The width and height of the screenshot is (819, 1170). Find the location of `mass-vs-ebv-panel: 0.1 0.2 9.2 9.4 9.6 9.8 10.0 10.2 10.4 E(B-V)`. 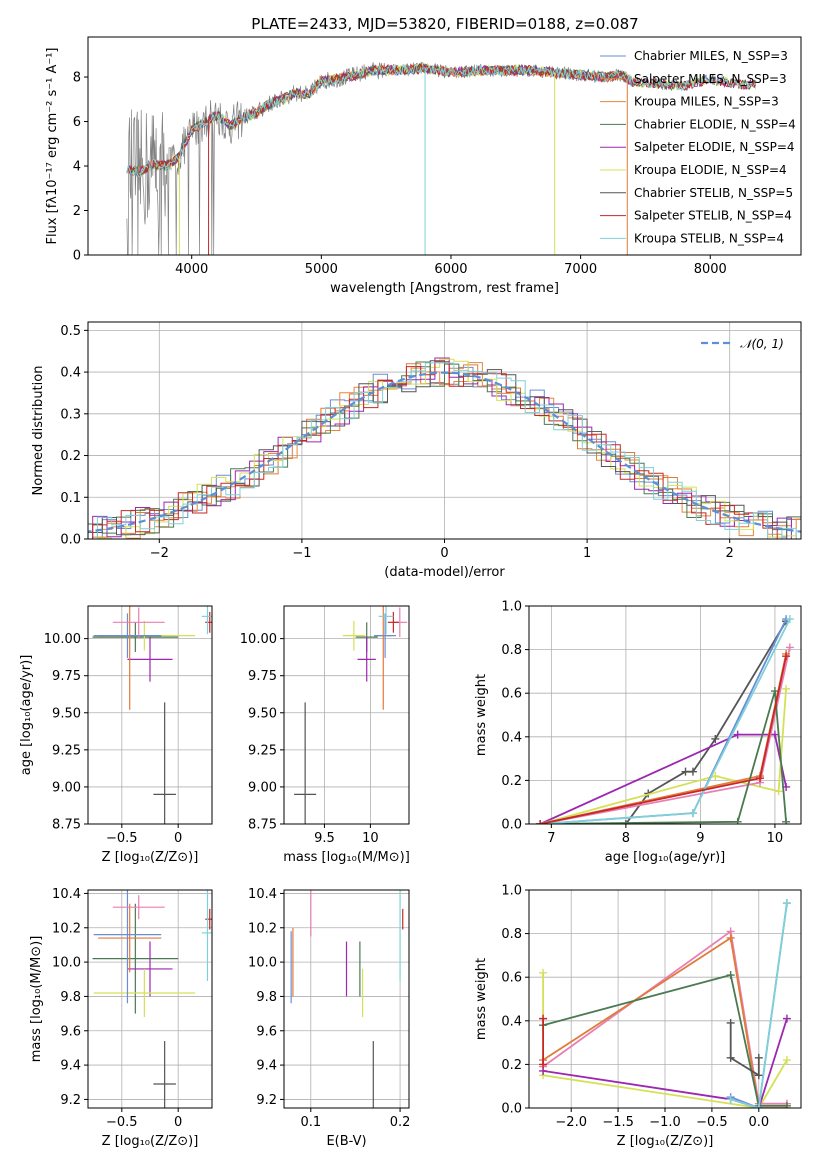

mass-vs-ebv-panel: 0.1 0.2 9.2 9.4 9.6 9.8 10.0 10.2 10.4 E(B-V) is located at coordinates (329, 1018).